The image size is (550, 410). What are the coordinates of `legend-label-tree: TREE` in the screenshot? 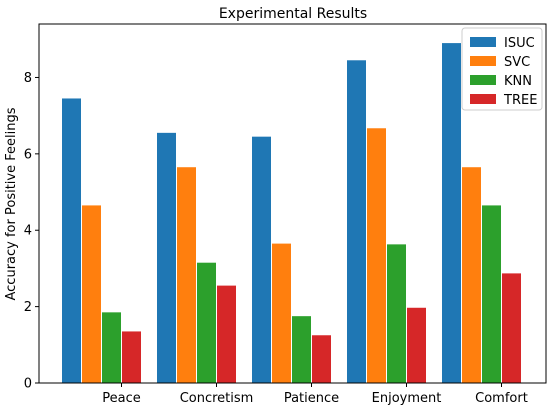 It's located at (520, 100).